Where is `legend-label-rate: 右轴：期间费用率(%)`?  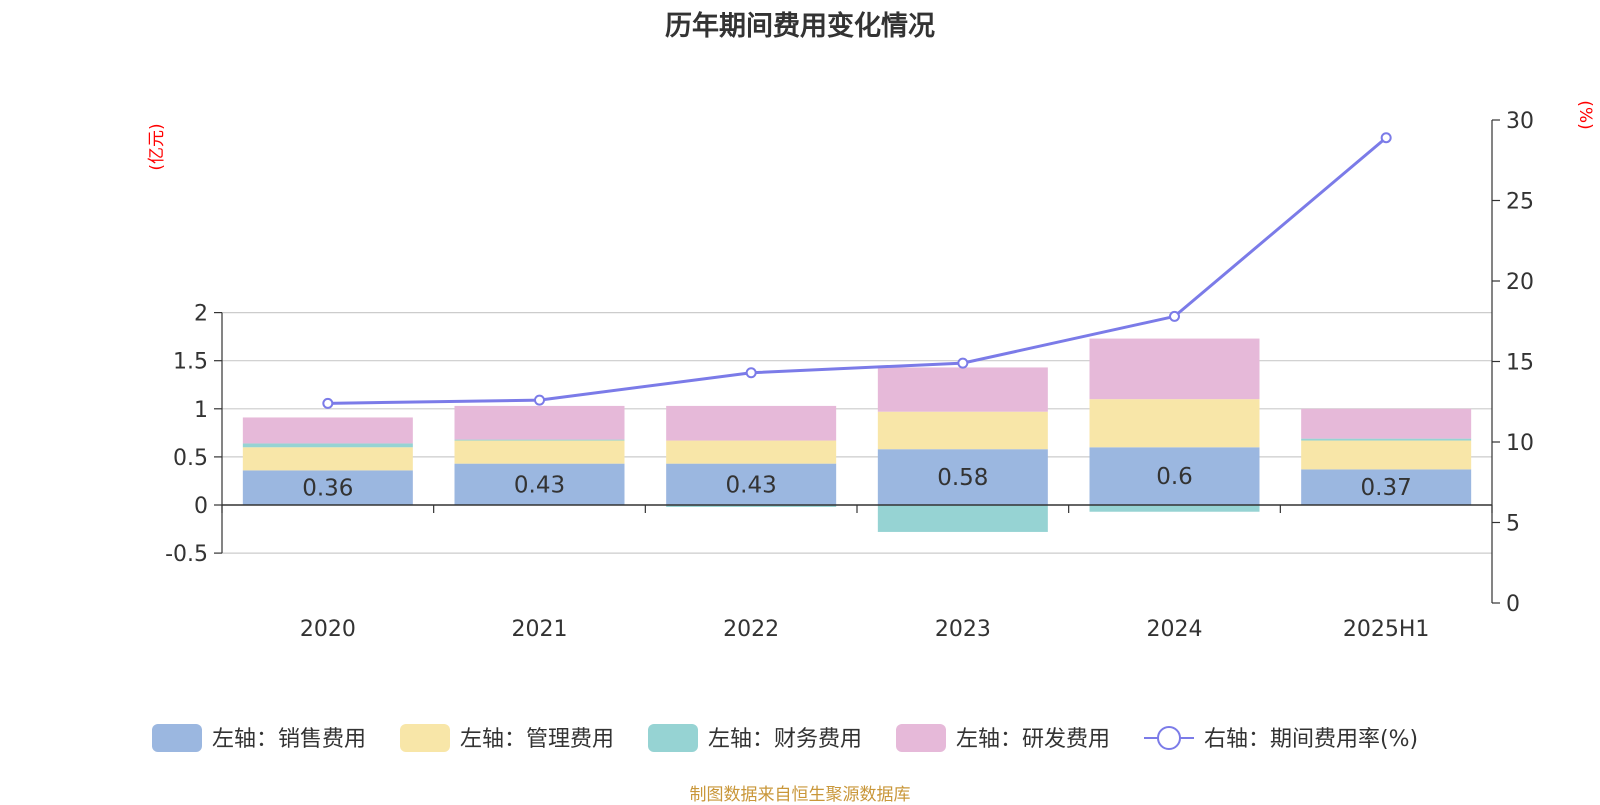 legend-label-rate: 右轴：期间费用率(%) is located at coordinates (1311, 739).